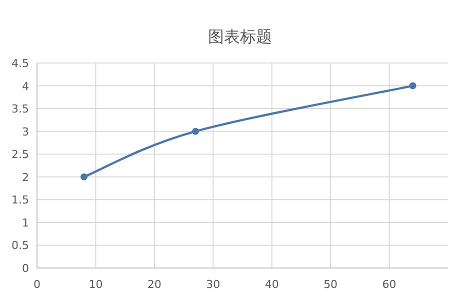 This screenshot has width=452, height=305. Describe the element at coordinates (213, 284) in the screenshot. I see `x-tick-label: 30` at that location.